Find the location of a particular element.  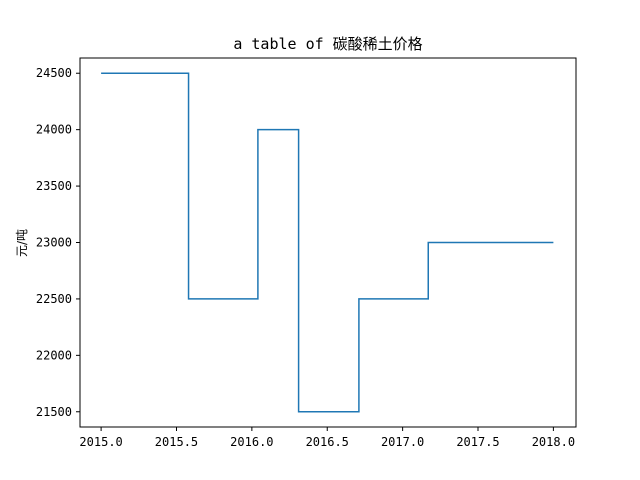

y-tick-label: 23500 is located at coordinates (54, 186).